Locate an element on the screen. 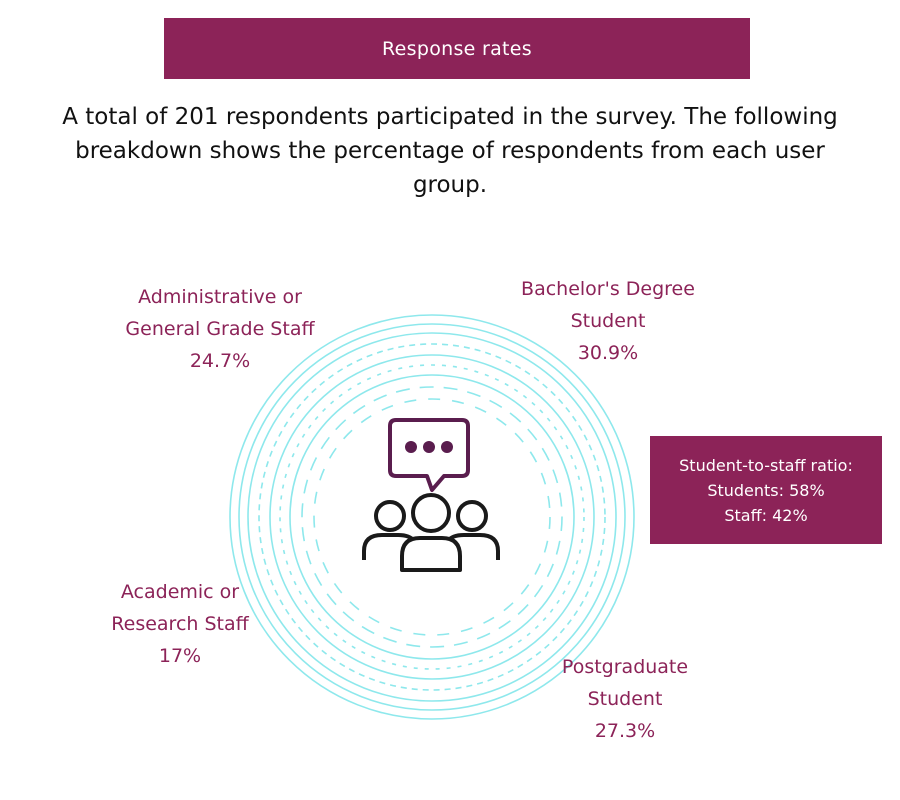  group-percent: 30.9% is located at coordinates (608, 353).